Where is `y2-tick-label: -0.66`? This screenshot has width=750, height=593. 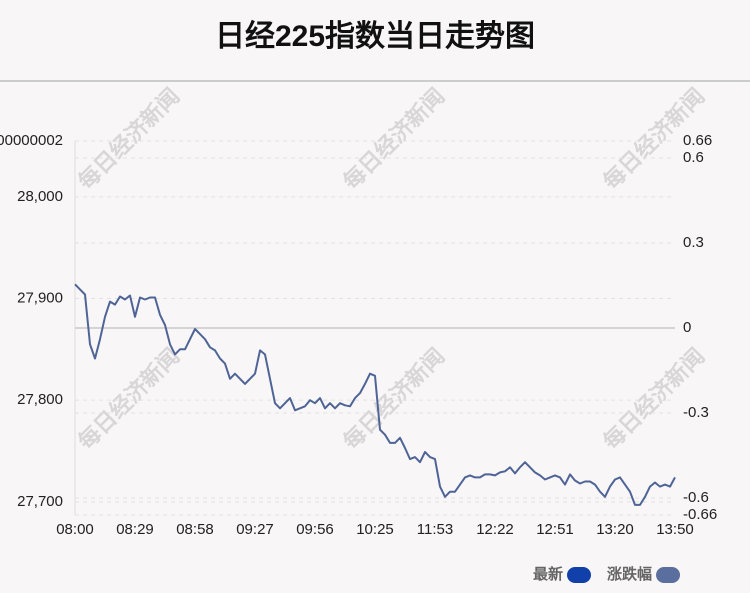
y2-tick-label: -0.66 is located at coordinates (700, 514).